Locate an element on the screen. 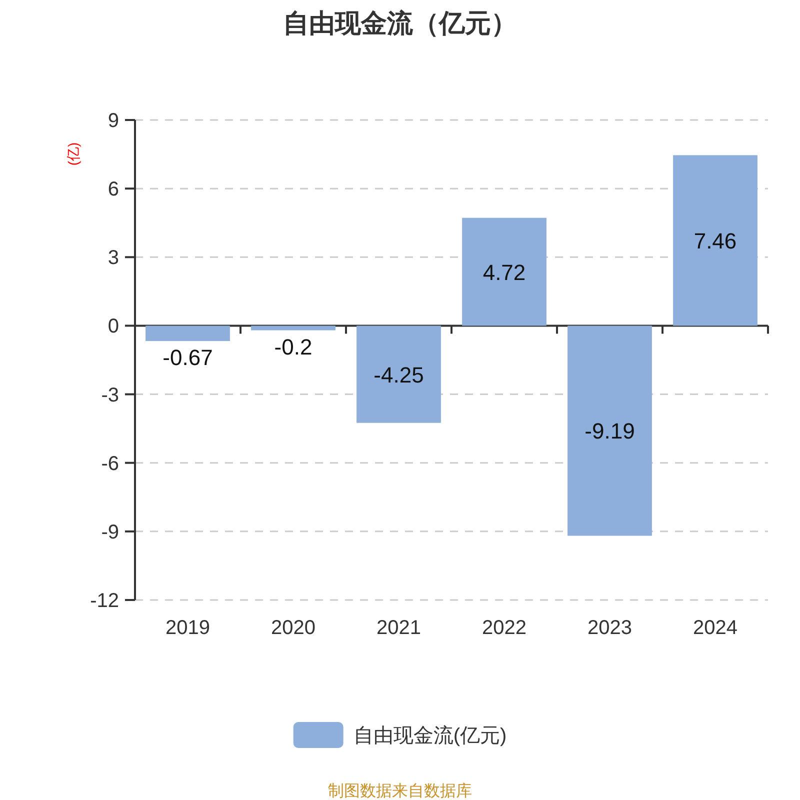 This screenshot has width=800, height=800. legend-label: 自由现金流(亿元) is located at coordinates (430, 736).